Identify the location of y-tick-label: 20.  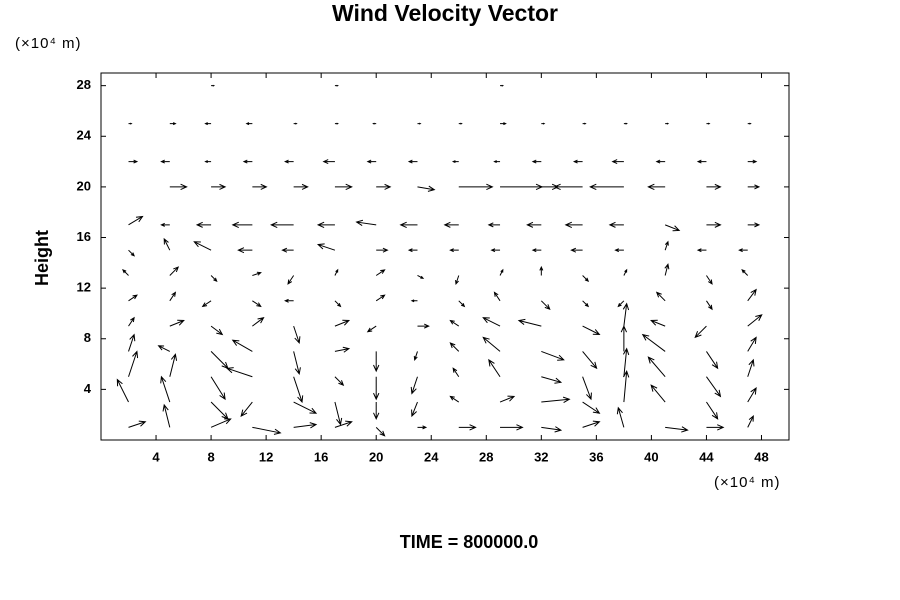
(84, 185).